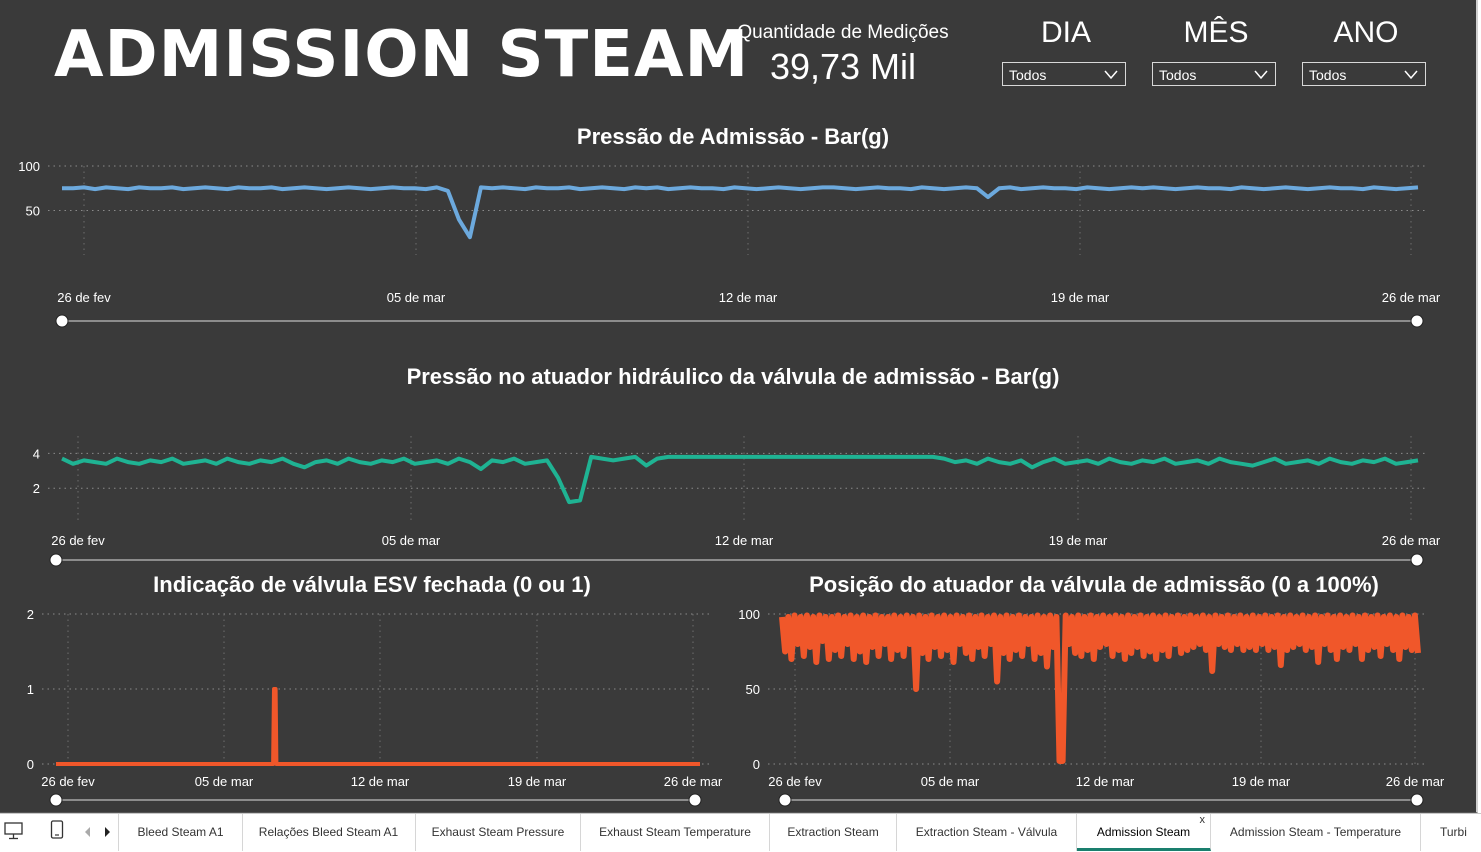 This screenshot has width=1481, height=852. What do you see at coordinates (843, 32) in the screenshot?
I see `kpi-label: Quantidade de Medições` at bounding box center [843, 32].